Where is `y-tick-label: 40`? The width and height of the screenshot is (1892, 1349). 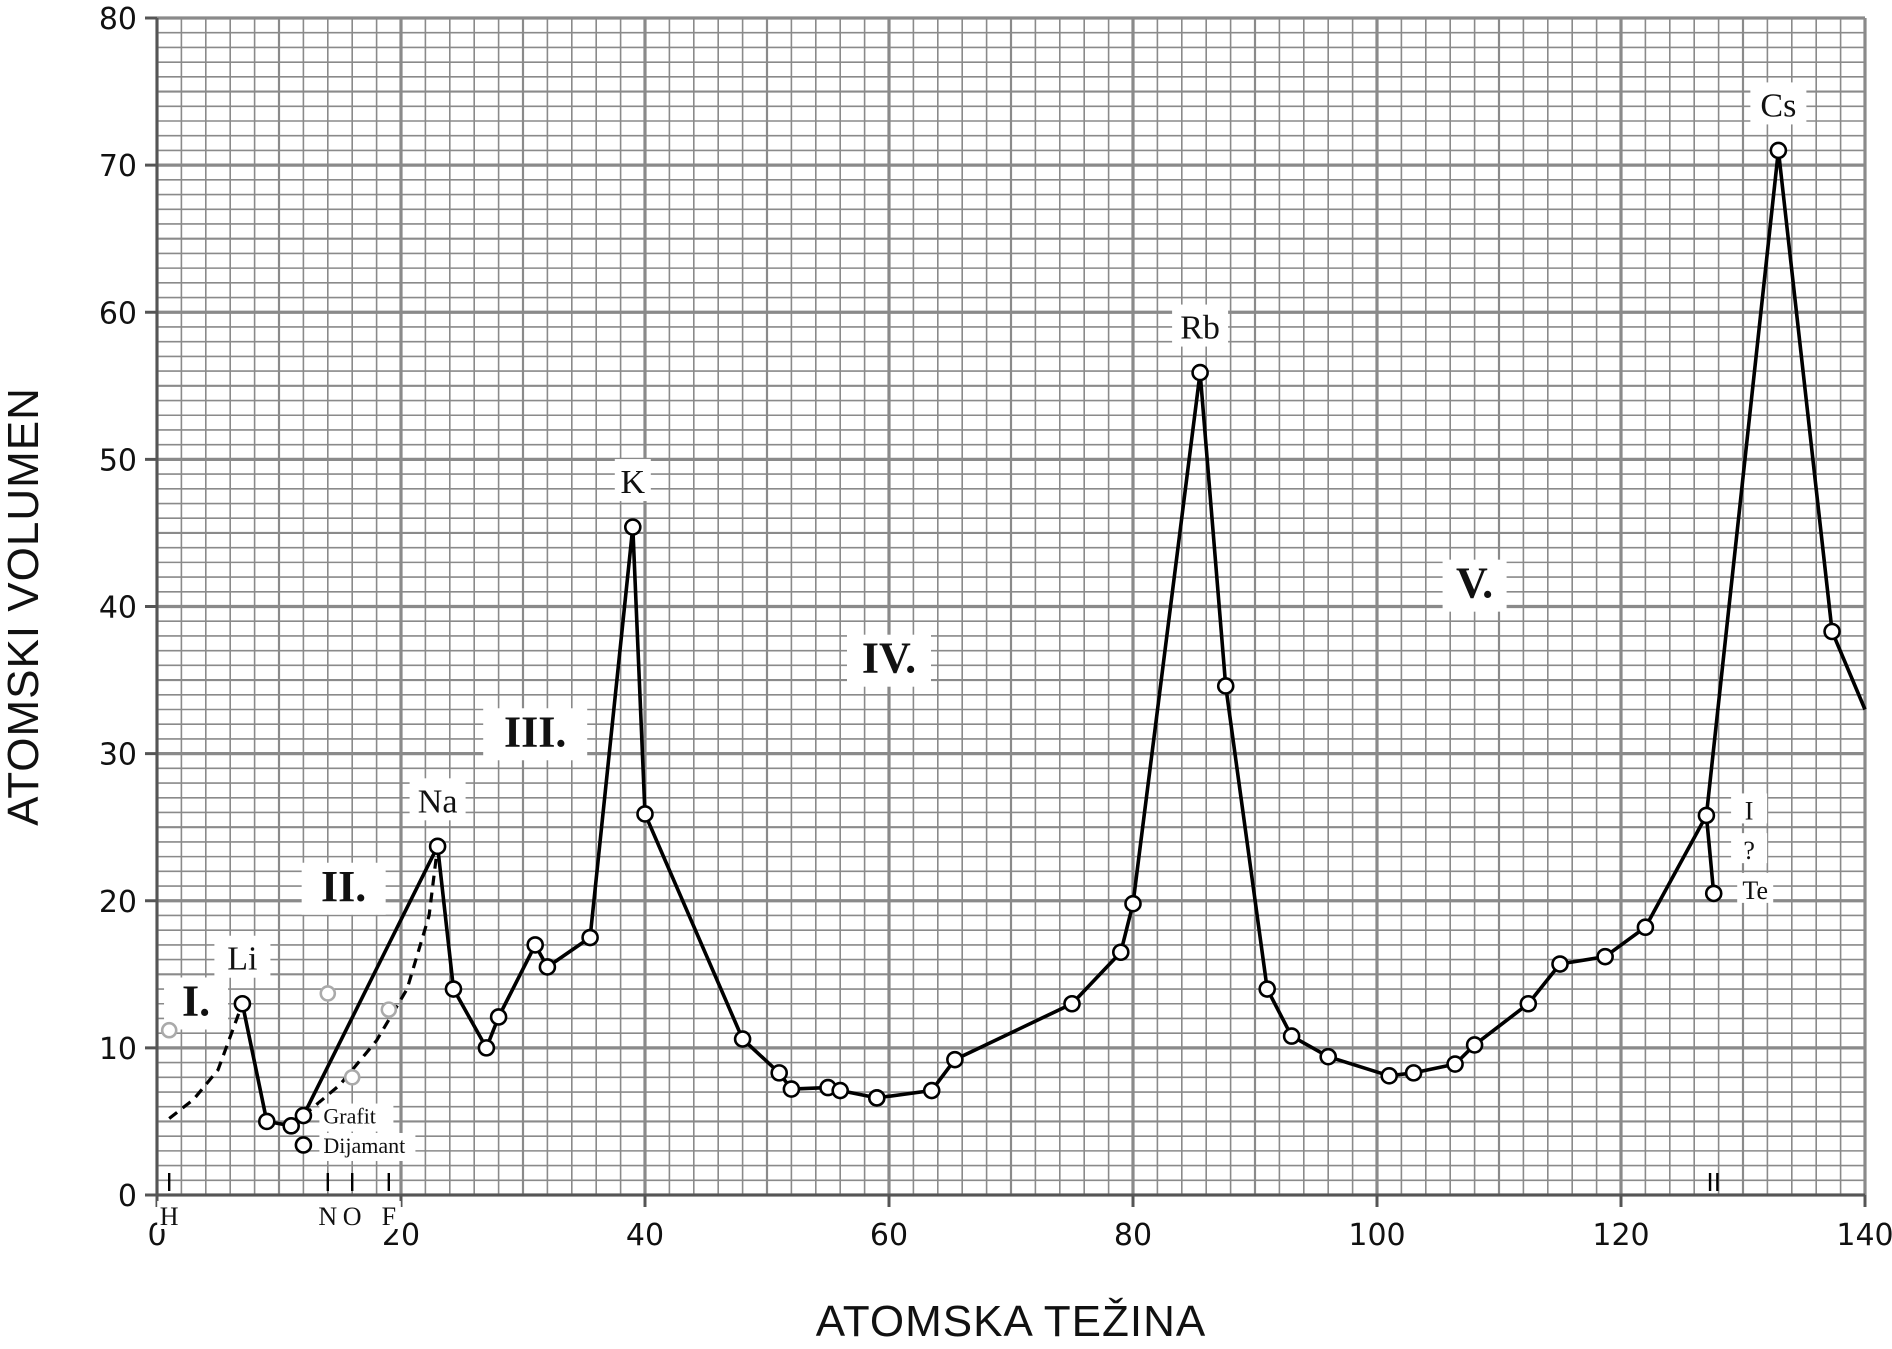
y-tick-label: 40 is located at coordinates (118, 608).